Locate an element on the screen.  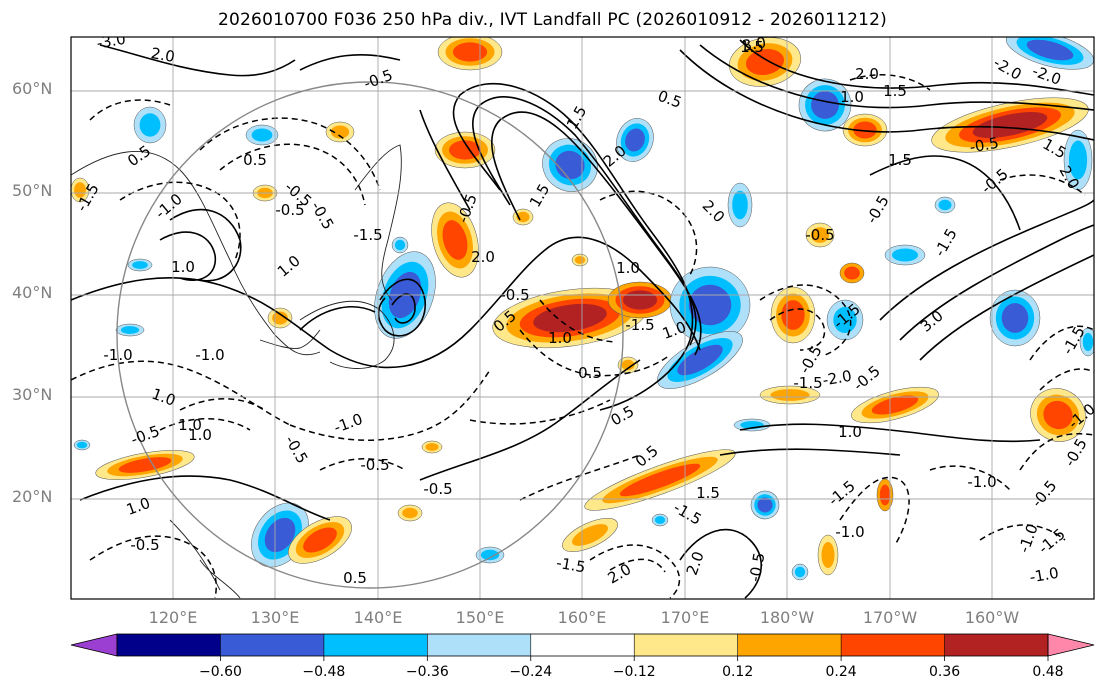
contour-label: 0.5 is located at coordinates (590, 373).